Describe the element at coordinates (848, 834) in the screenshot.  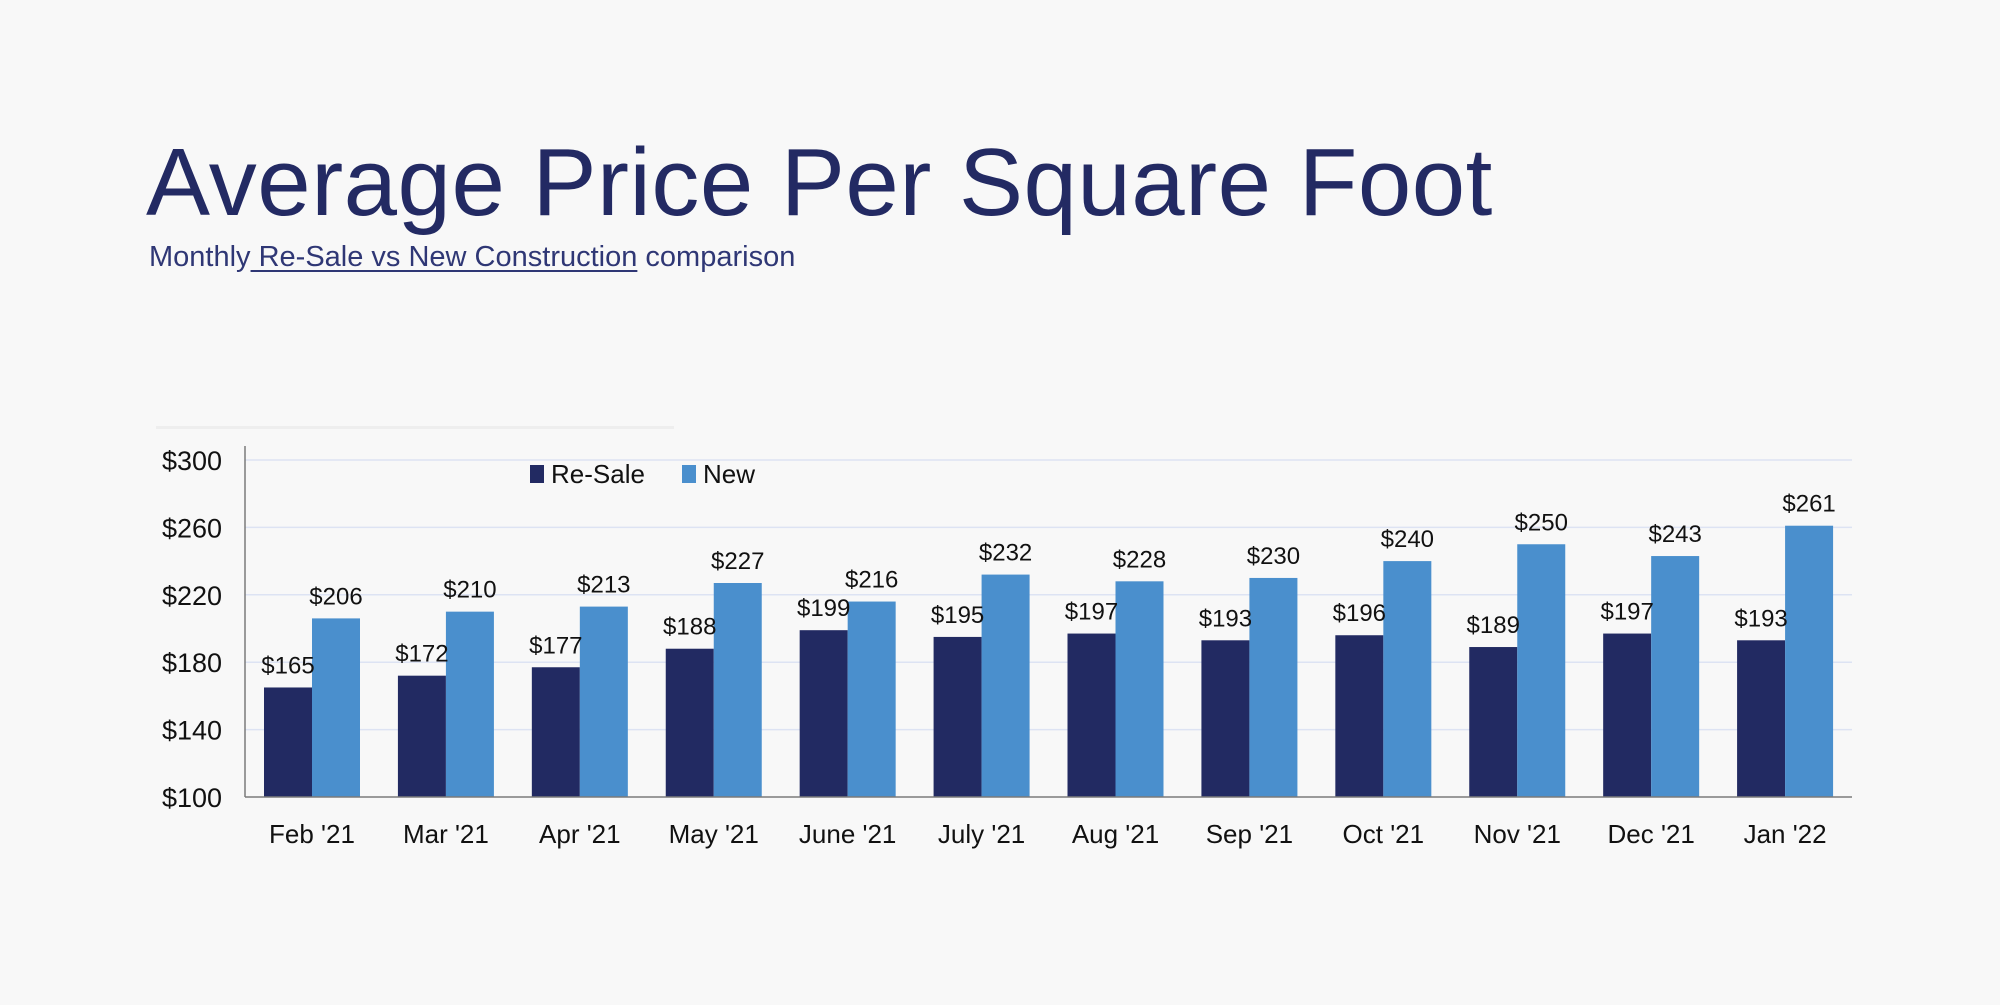
I see `x-tick-label: June '21` at that location.